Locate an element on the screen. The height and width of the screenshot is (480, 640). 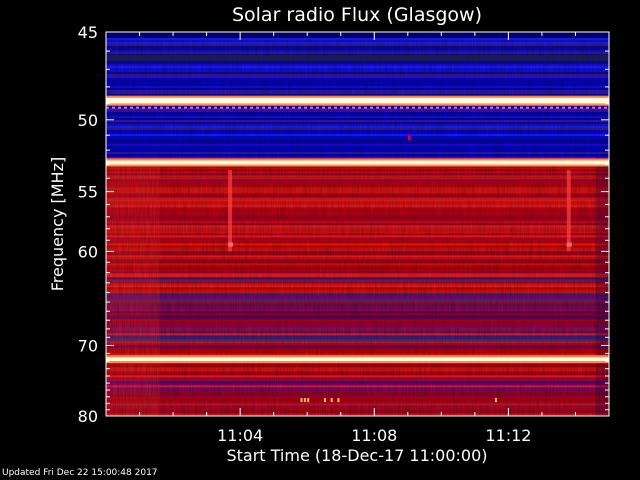
y-tick-label: 60 is located at coordinates (88, 251).